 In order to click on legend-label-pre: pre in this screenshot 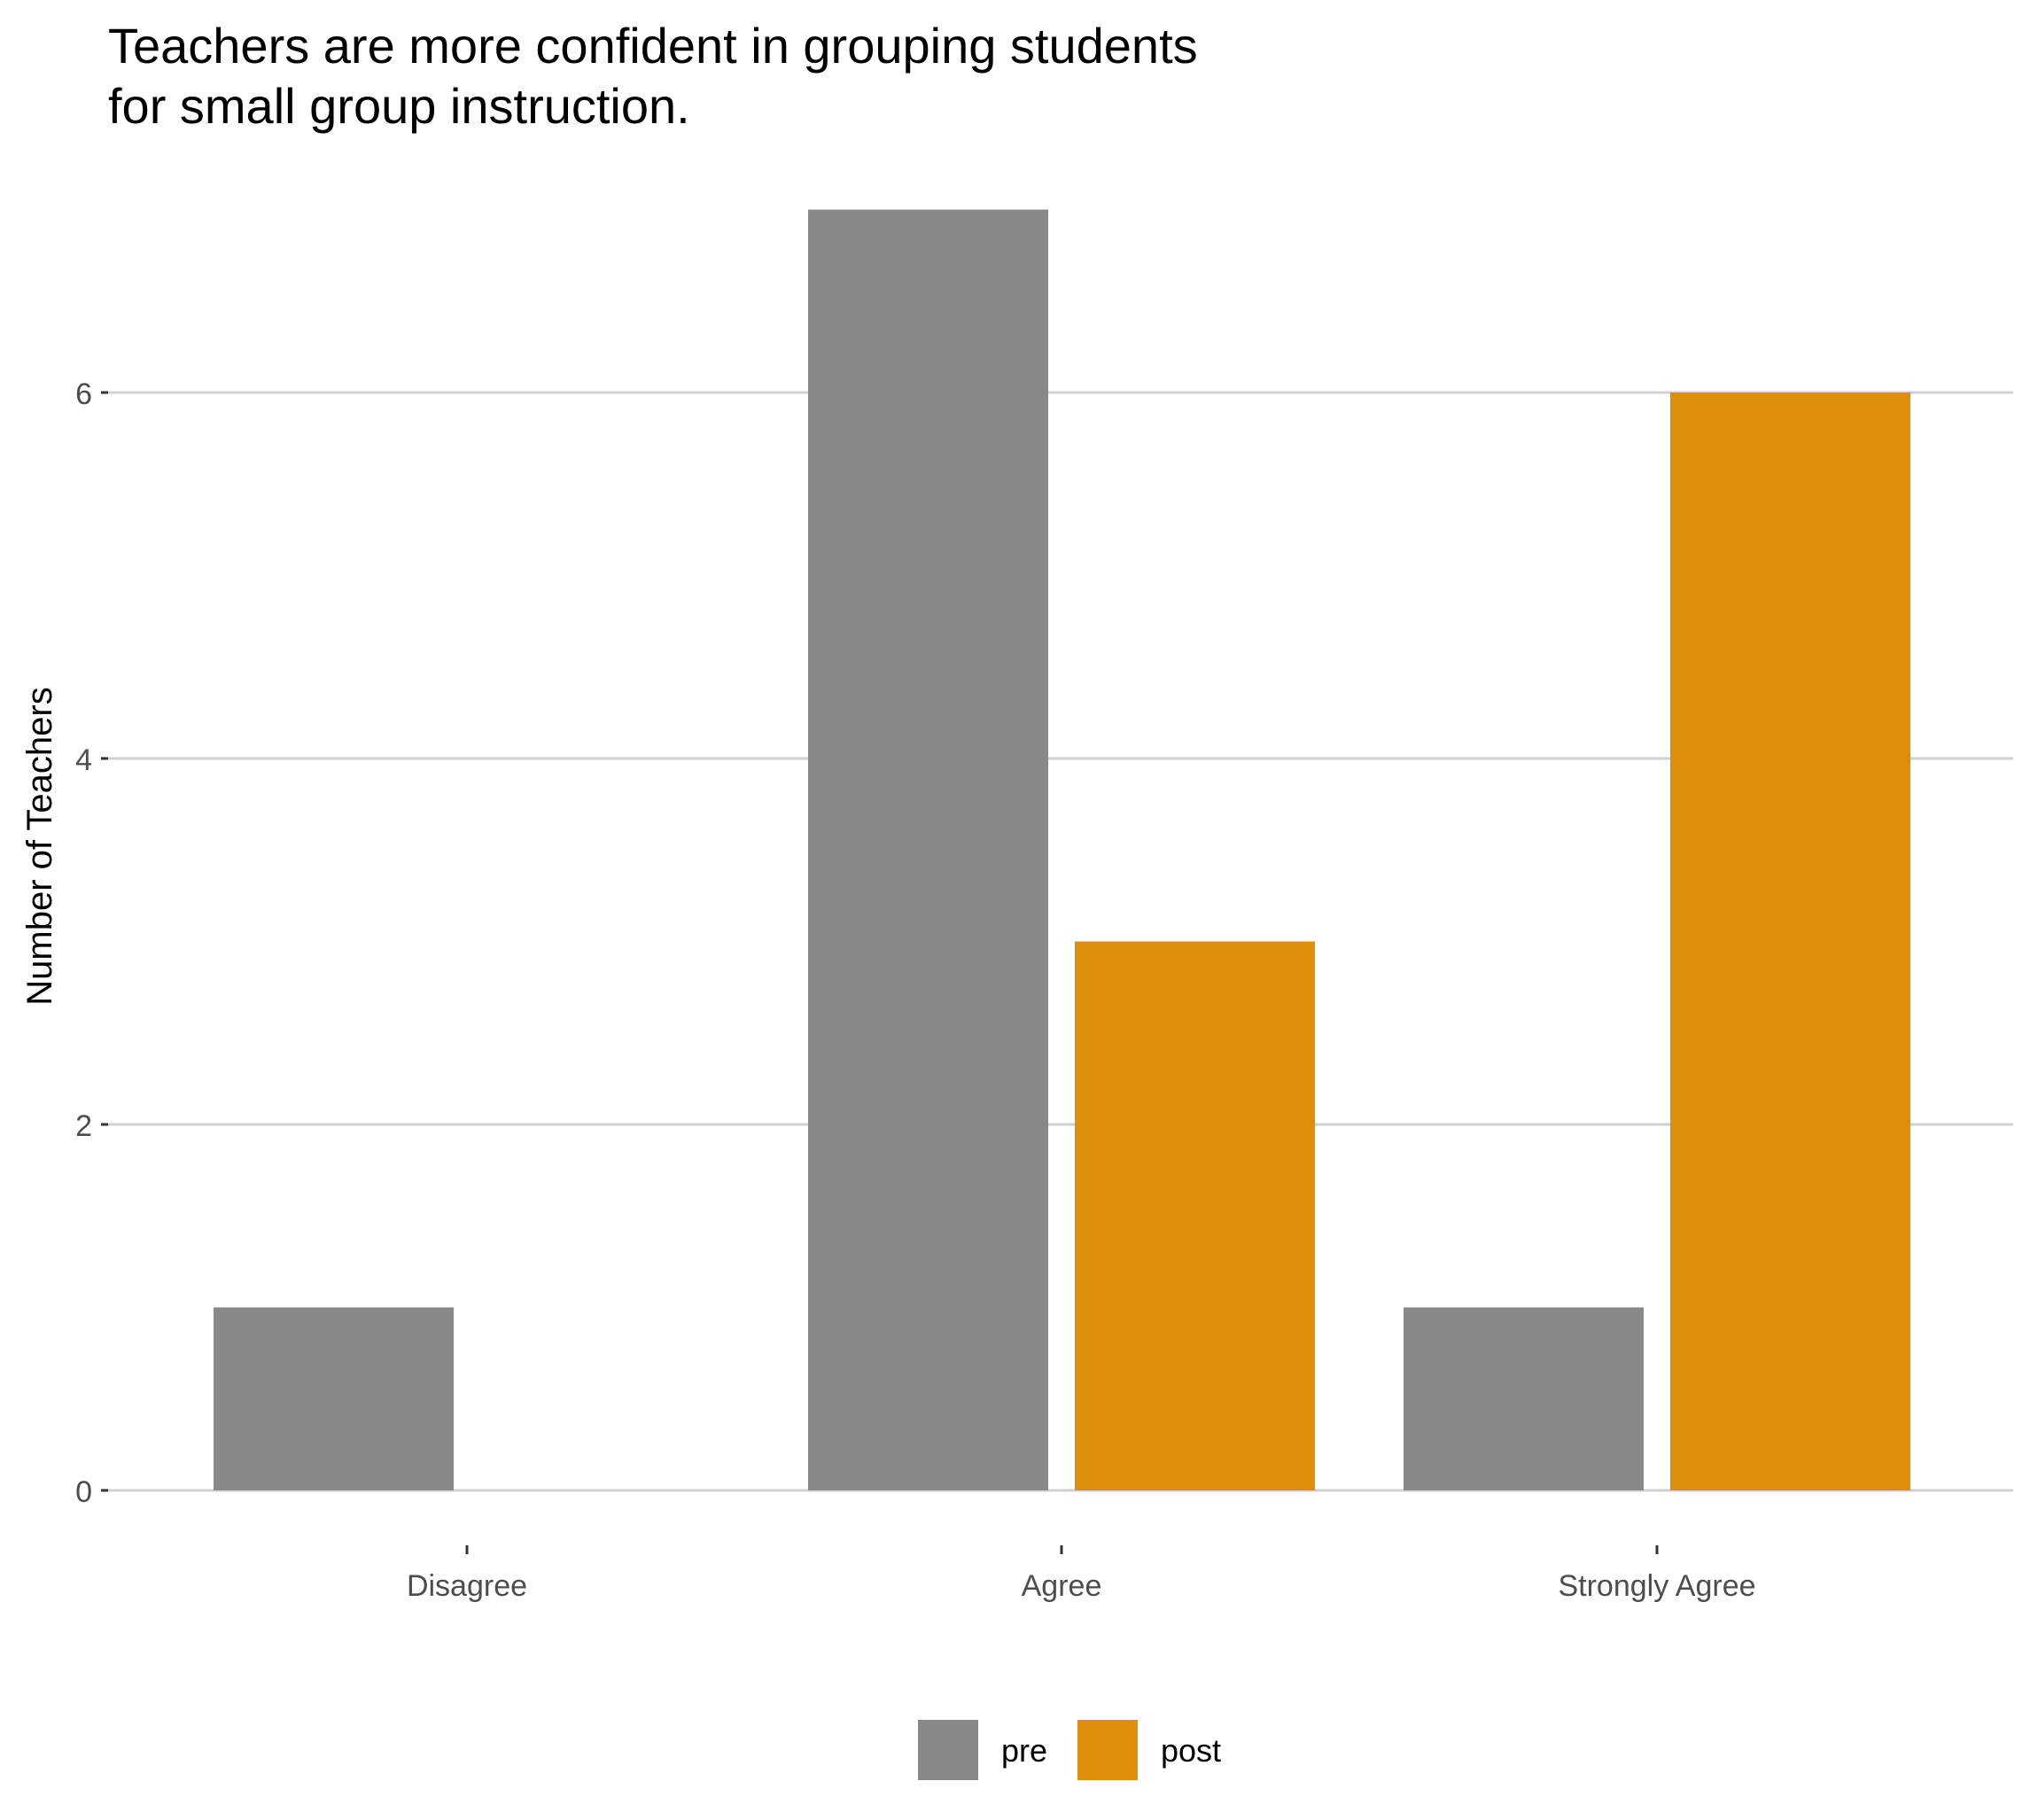, I will do `click(1024, 1750)`.